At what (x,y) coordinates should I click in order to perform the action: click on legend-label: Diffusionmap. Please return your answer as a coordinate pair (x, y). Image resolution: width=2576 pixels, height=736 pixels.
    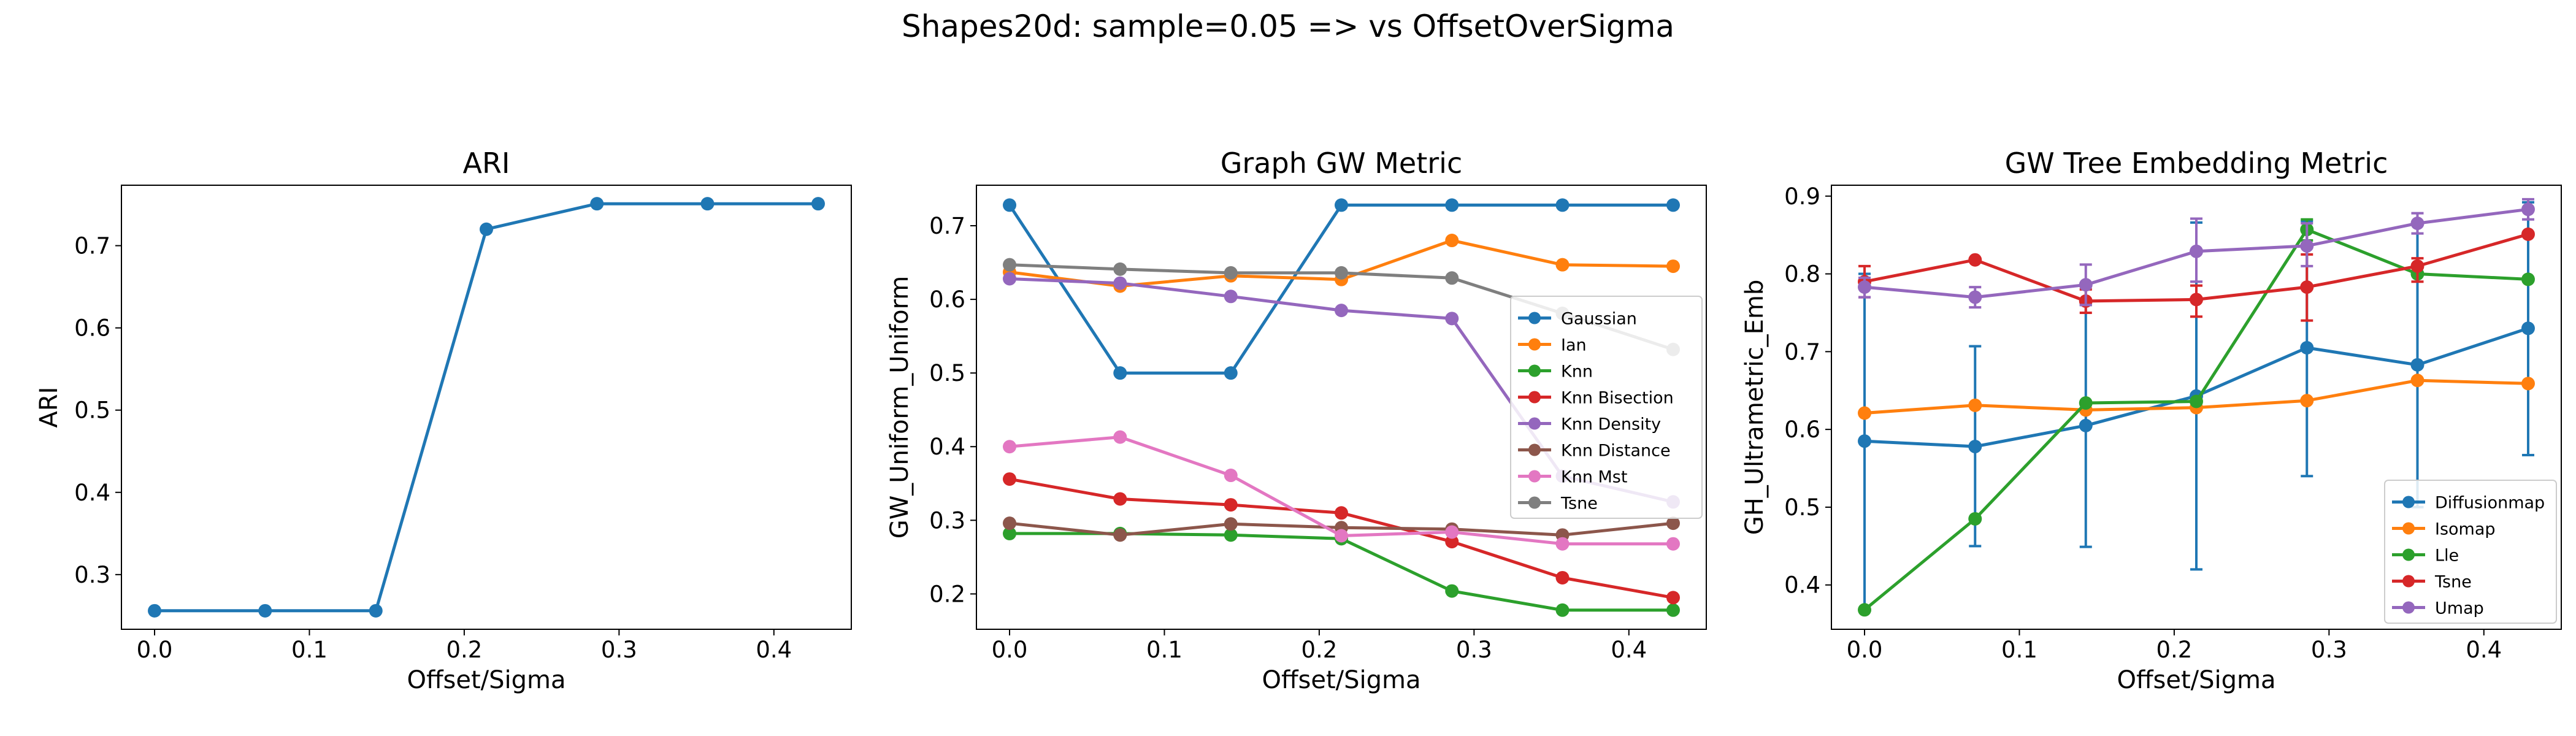
    Looking at the image, I should click on (2490, 503).